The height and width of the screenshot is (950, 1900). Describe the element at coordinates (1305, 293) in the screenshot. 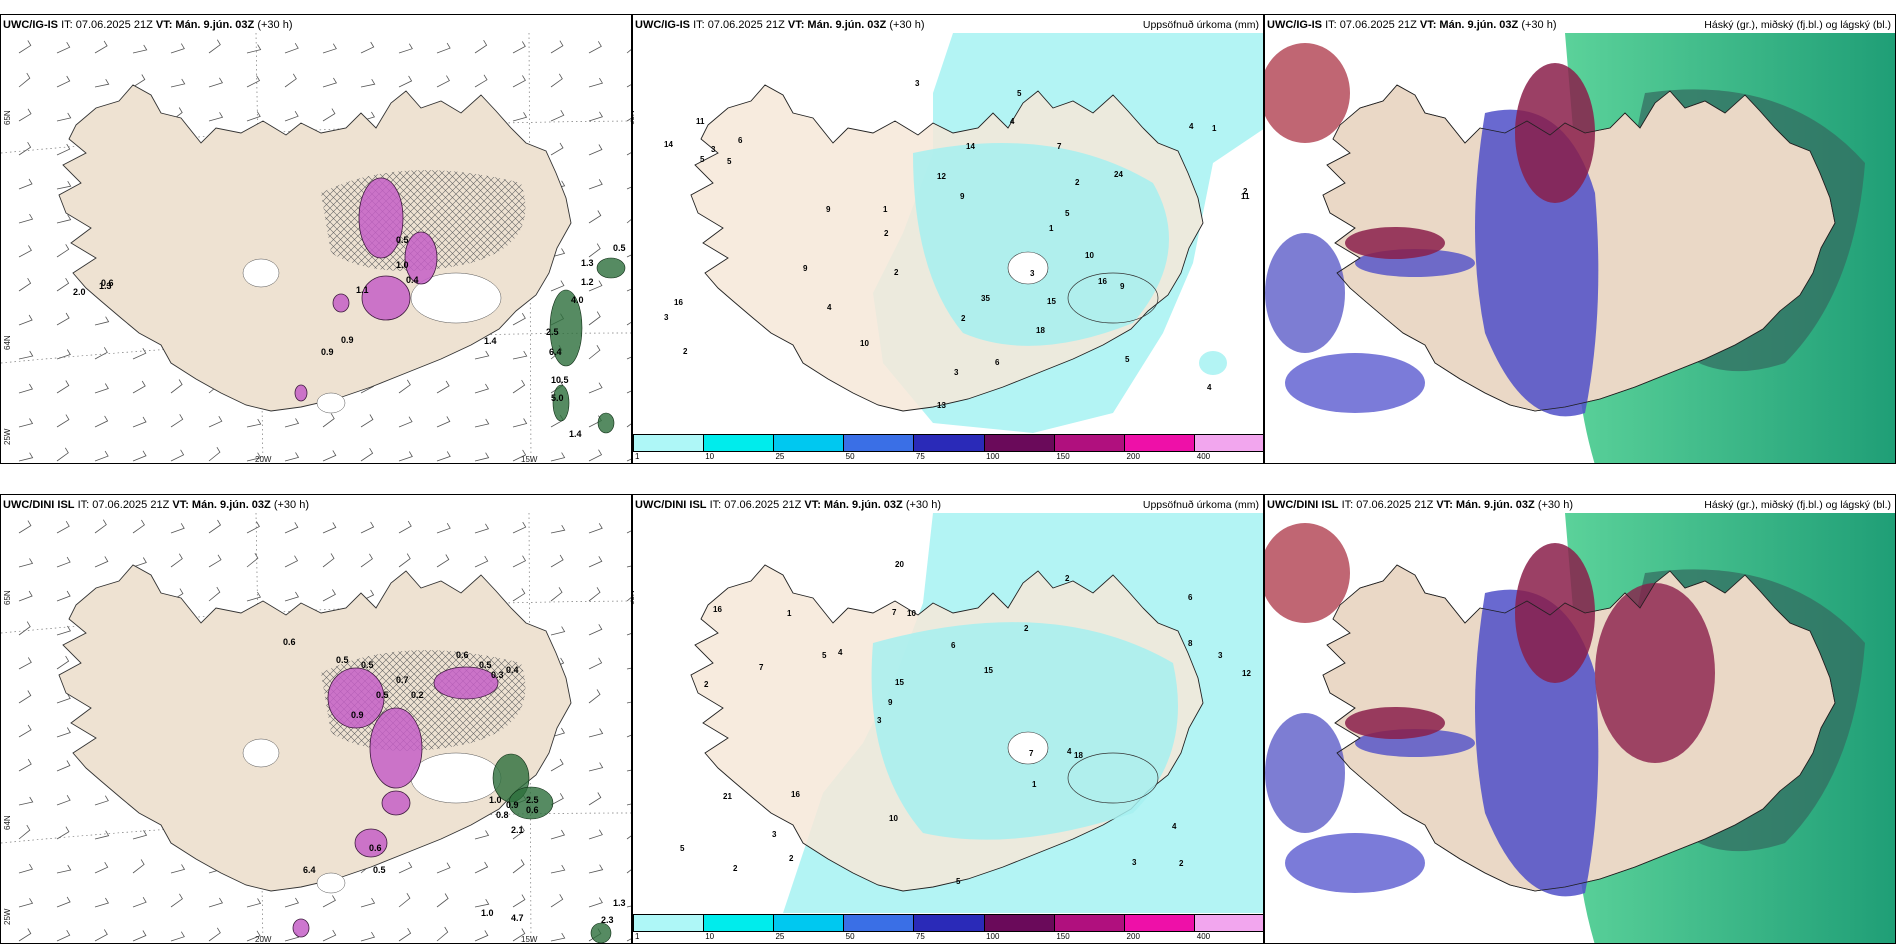

I see `mid-cloud` at that location.